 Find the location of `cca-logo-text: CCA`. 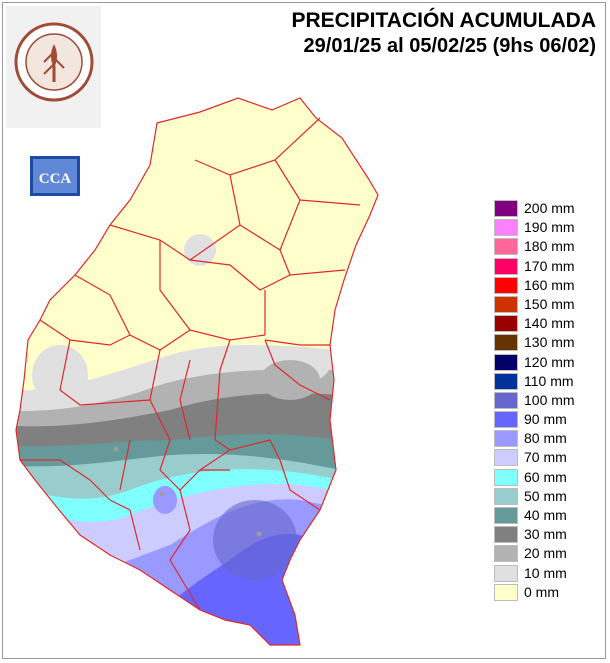

cca-logo-text: CCA is located at coordinates (55, 179).